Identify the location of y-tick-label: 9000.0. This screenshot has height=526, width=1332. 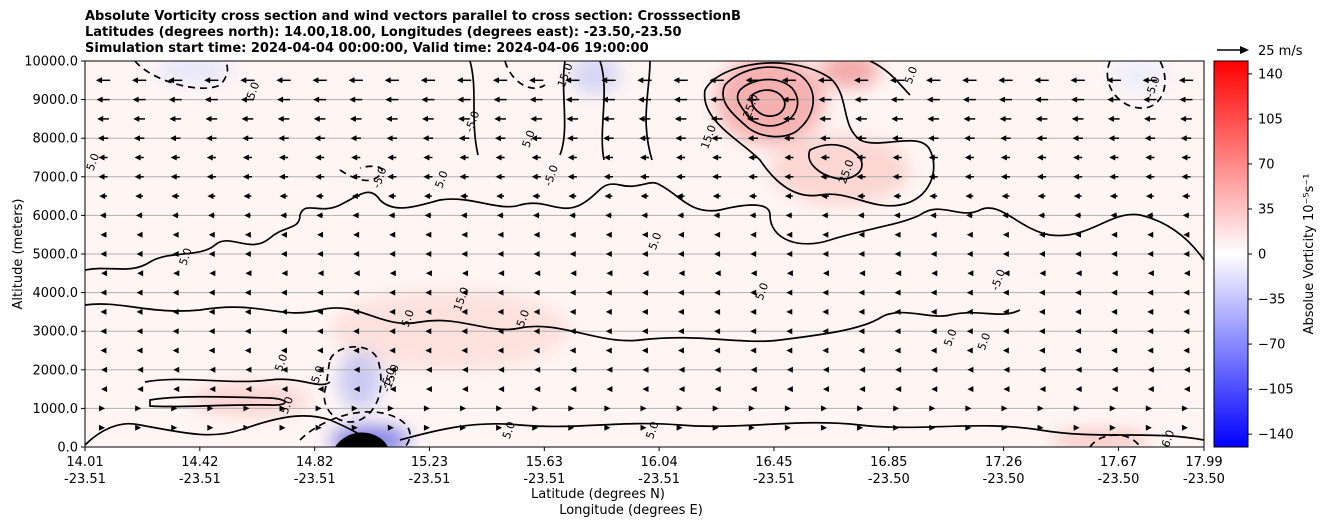
(56, 100).